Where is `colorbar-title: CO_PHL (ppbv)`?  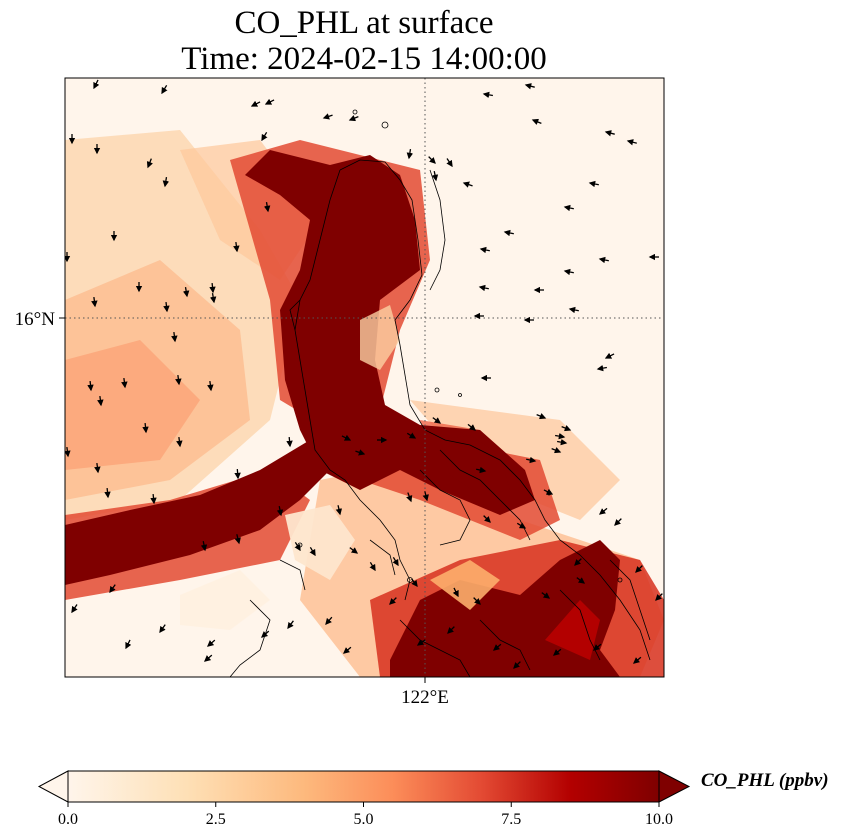 colorbar-title: CO_PHL (ppbv) is located at coordinates (765, 780).